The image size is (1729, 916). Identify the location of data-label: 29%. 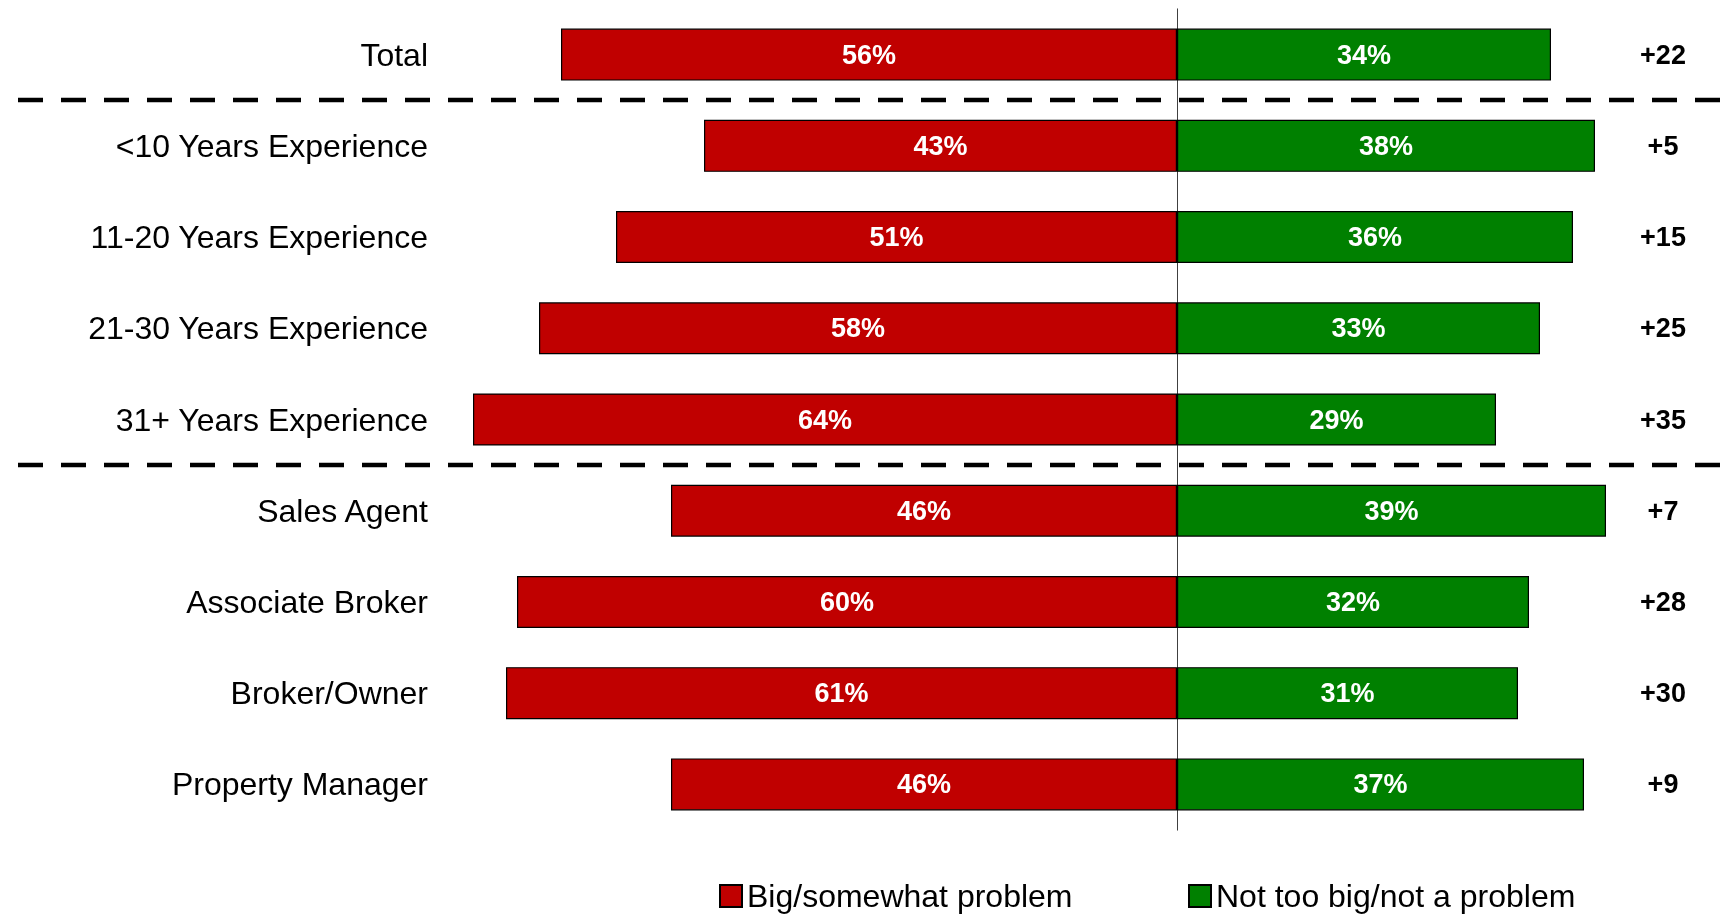
(1336, 419).